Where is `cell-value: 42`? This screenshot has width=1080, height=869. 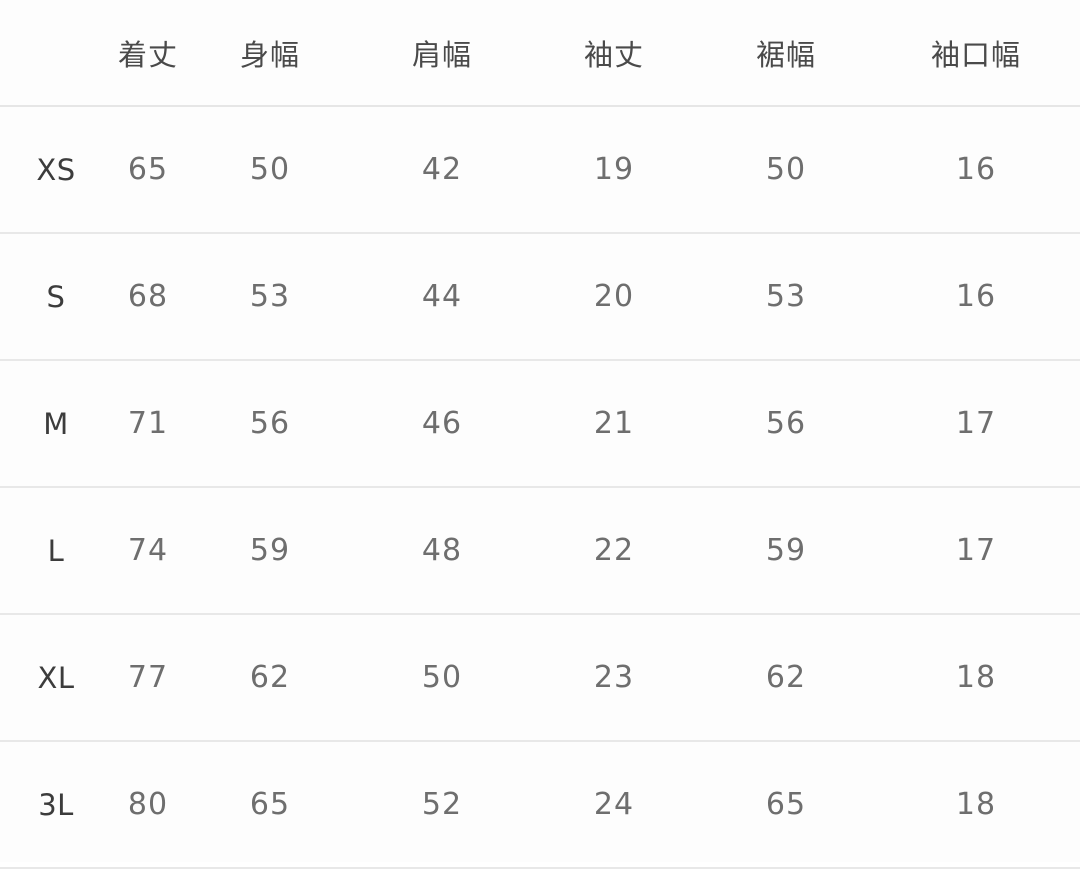 cell-value: 42 is located at coordinates (442, 170).